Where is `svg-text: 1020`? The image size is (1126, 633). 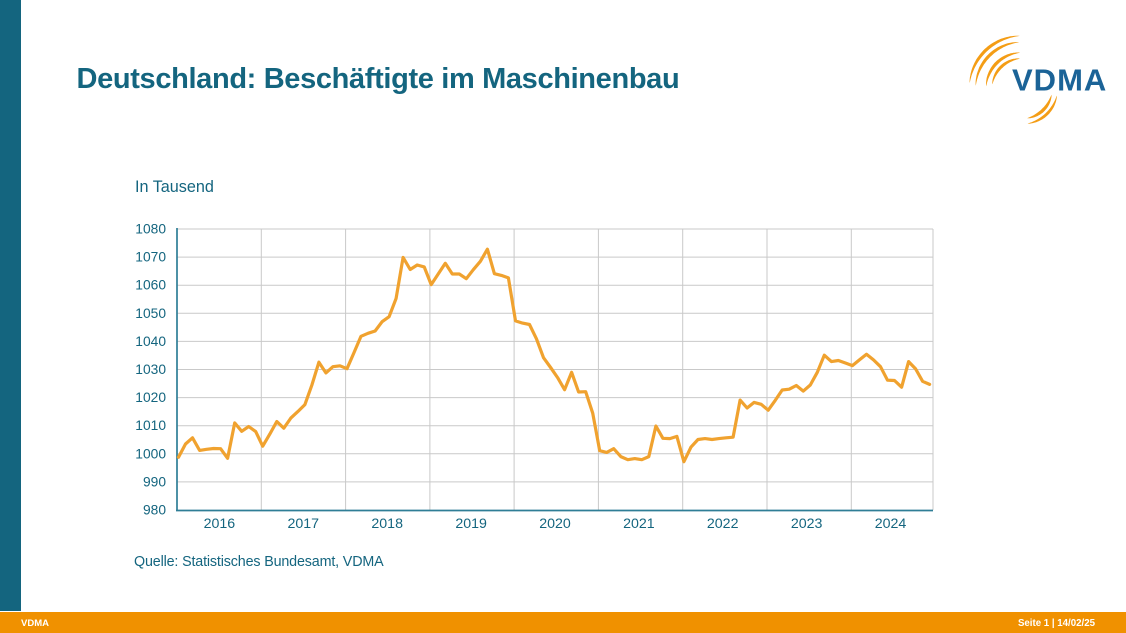
svg-text: 1020 is located at coordinates (150, 397).